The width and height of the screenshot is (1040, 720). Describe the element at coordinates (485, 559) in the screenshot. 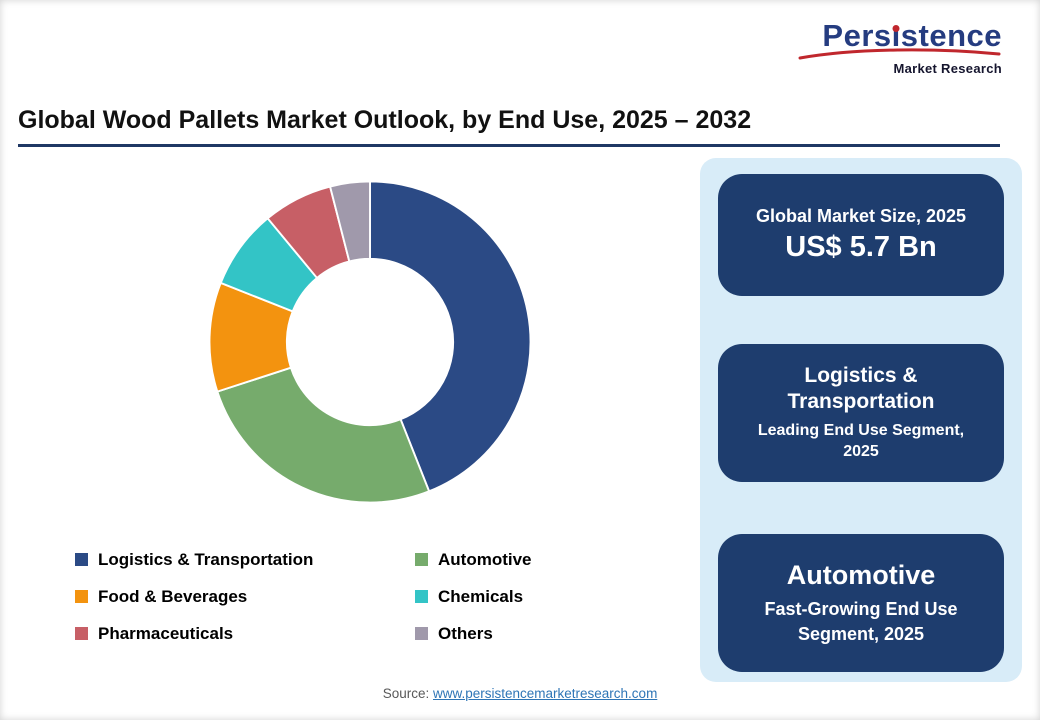

I see `legend-label-automotive: Automotive` at that location.